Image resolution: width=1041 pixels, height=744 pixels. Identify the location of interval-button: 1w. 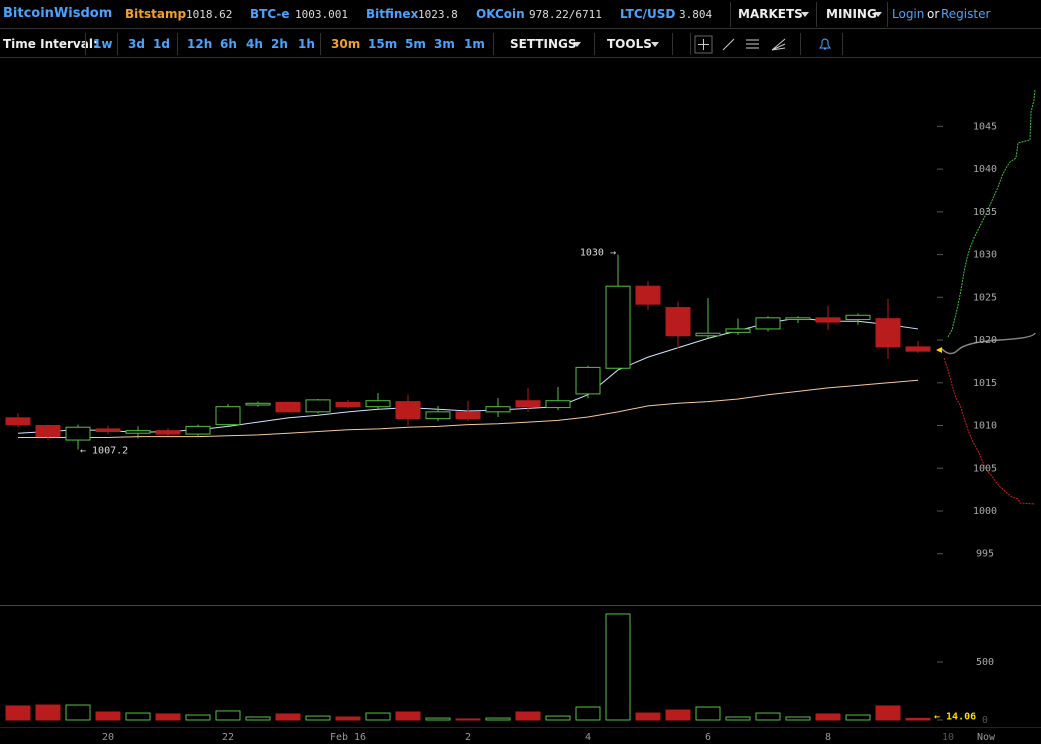
(103, 44).